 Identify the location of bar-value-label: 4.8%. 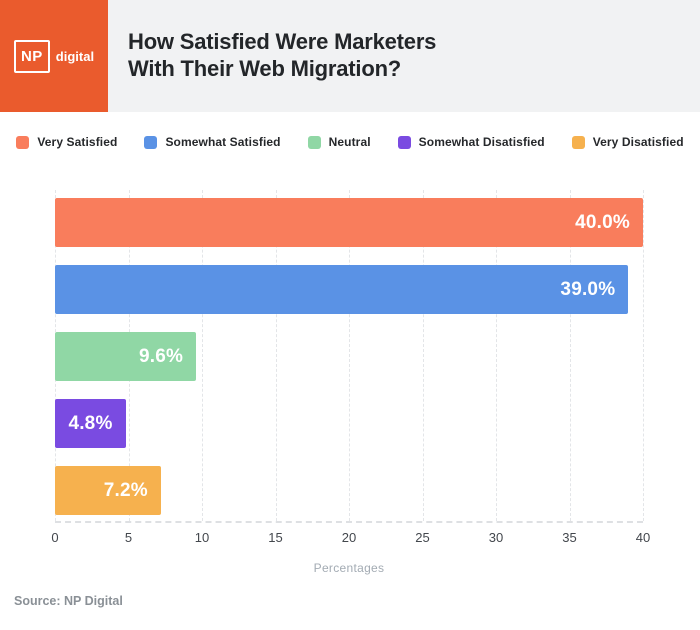
(90, 423).